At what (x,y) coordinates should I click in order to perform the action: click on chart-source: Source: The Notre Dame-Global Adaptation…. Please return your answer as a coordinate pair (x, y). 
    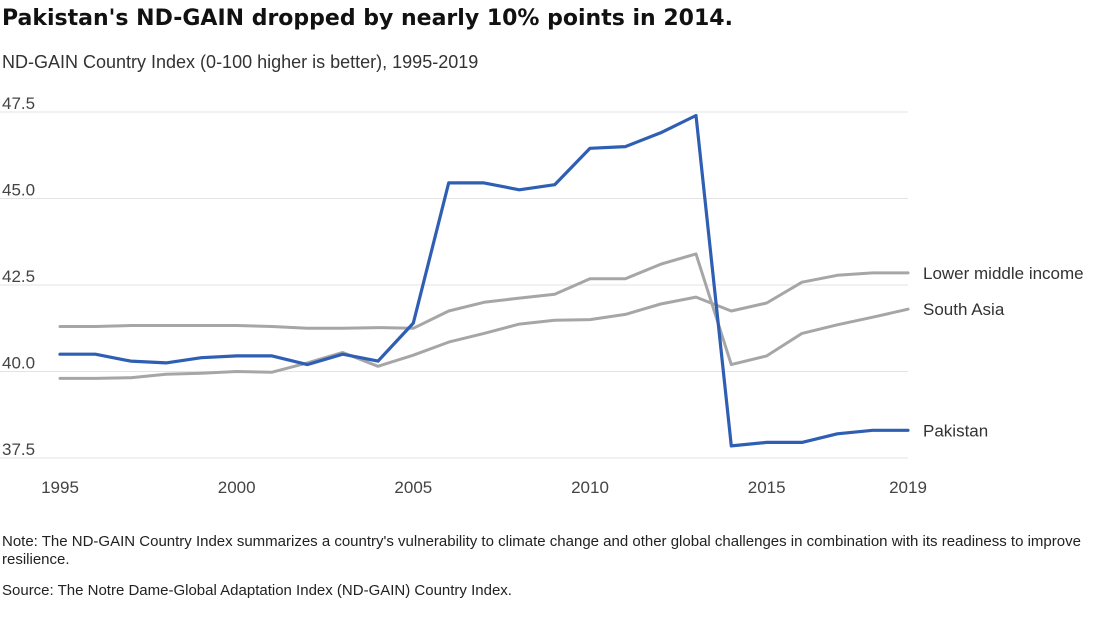
    Looking at the image, I should click on (257, 590).